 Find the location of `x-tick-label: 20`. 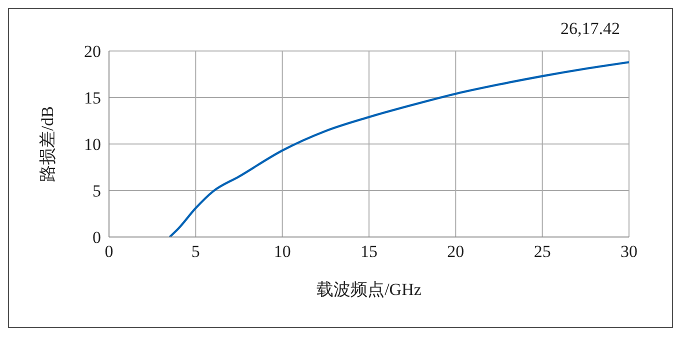

x-tick-label: 20 is located at coordinates (455, 252).